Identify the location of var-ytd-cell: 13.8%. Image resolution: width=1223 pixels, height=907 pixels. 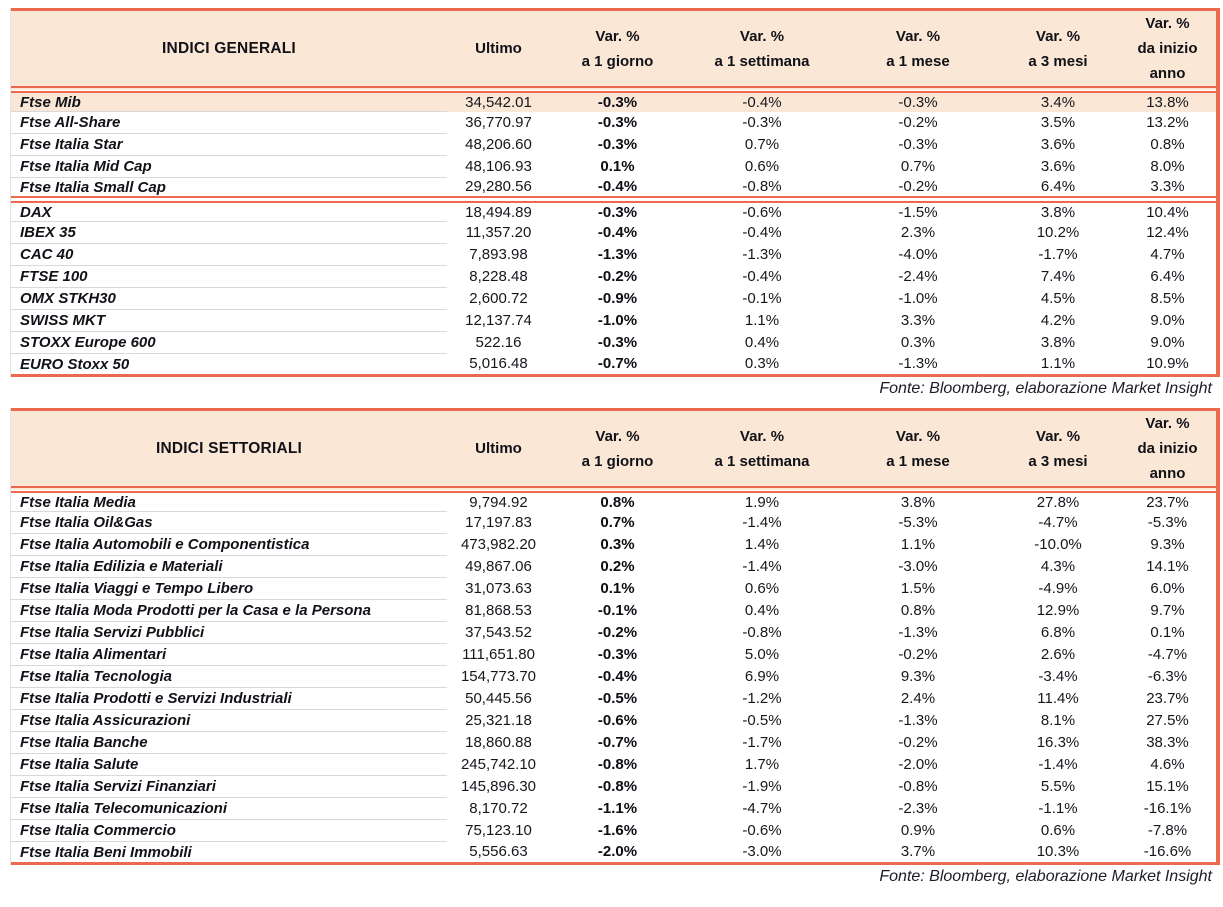
(1167, 100).